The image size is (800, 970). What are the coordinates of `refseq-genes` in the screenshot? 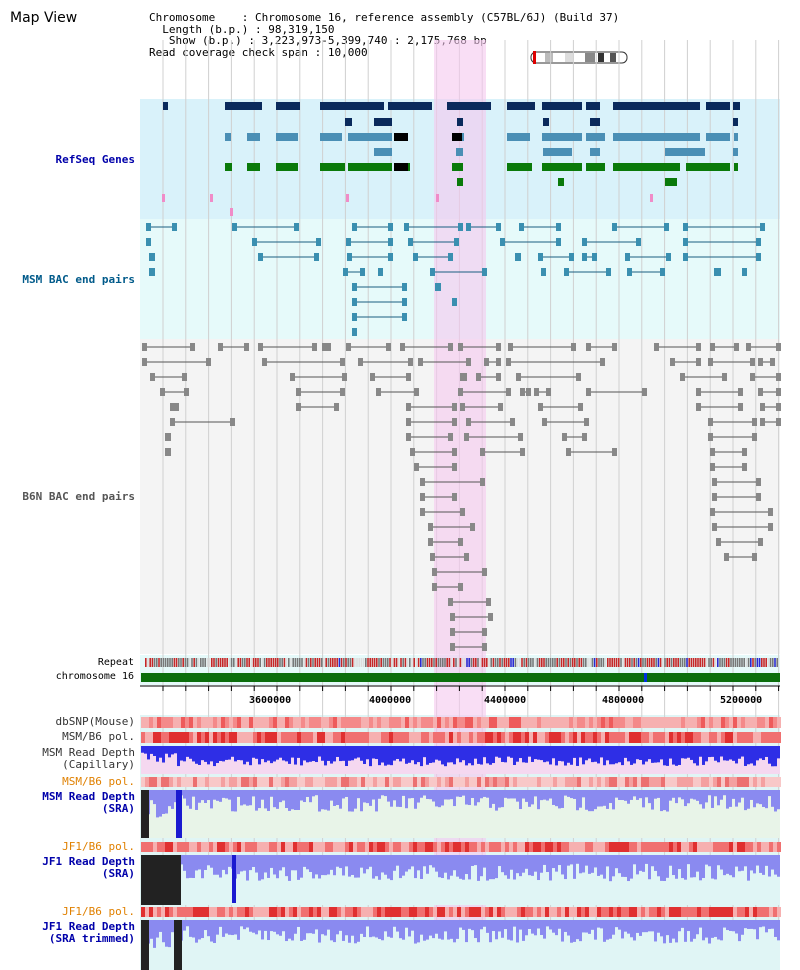 It's located at (451, 159).